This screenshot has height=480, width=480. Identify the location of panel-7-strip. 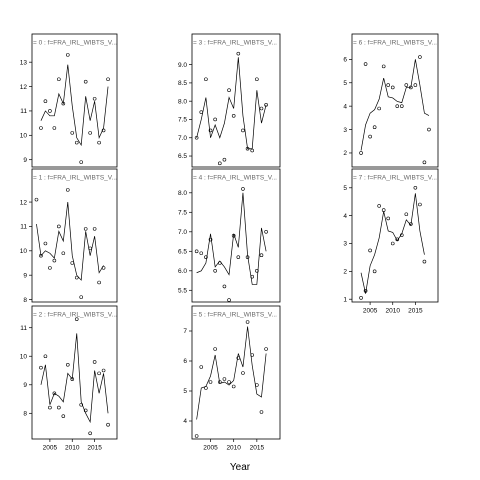
(395, 177).